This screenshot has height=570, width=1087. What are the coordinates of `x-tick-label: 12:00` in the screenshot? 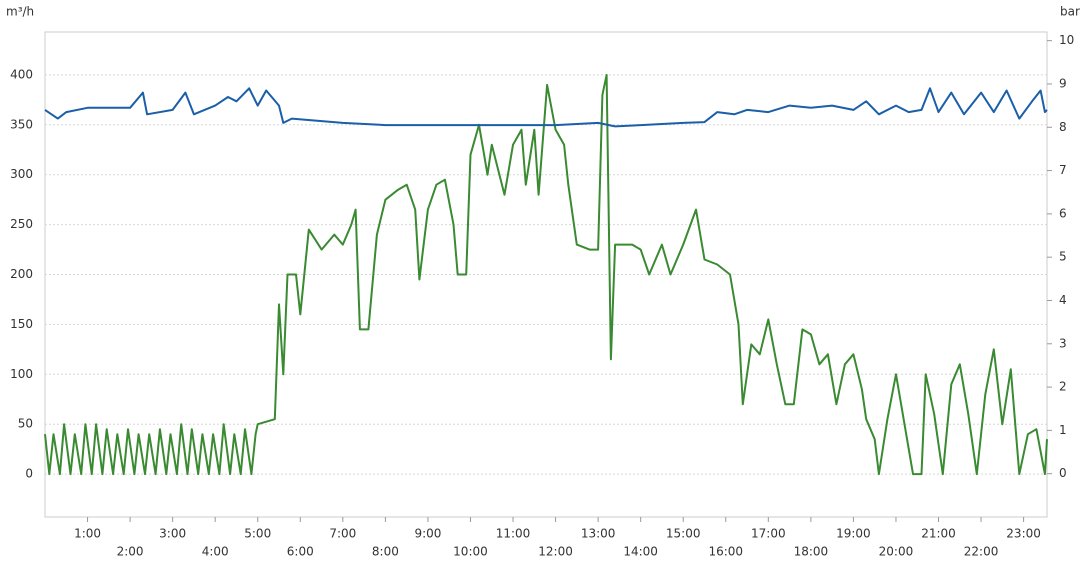 It's located at (555, 552).